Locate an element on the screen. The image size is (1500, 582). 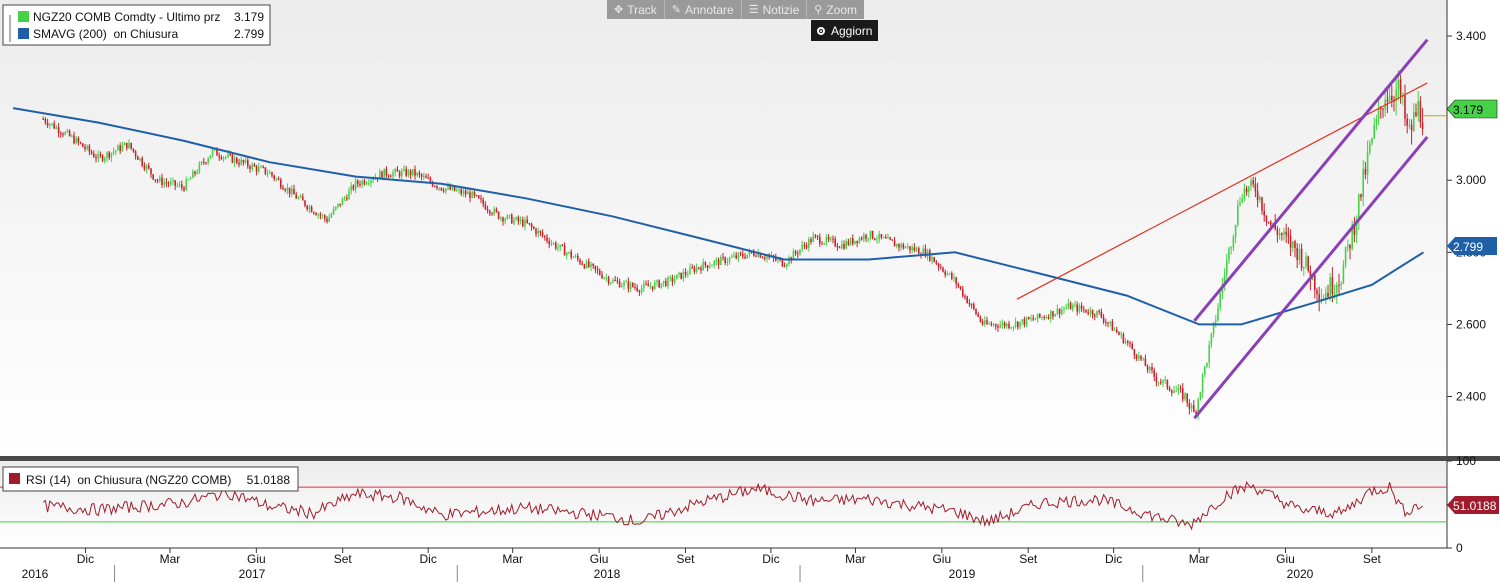
zoom-button: ⚲ Zoom is located at coordinates (835, 9).